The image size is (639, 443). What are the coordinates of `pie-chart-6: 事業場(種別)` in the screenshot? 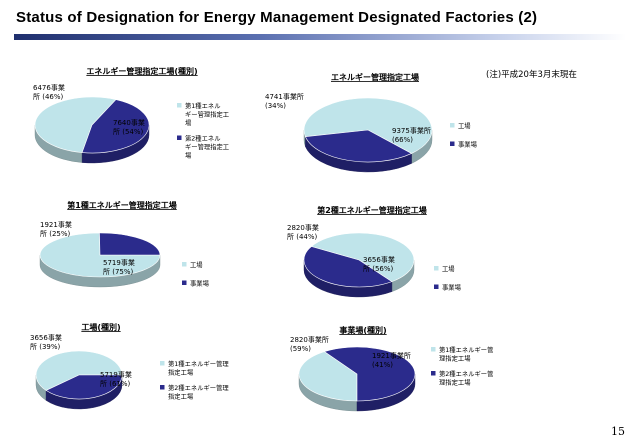 It's located at (367, 368).